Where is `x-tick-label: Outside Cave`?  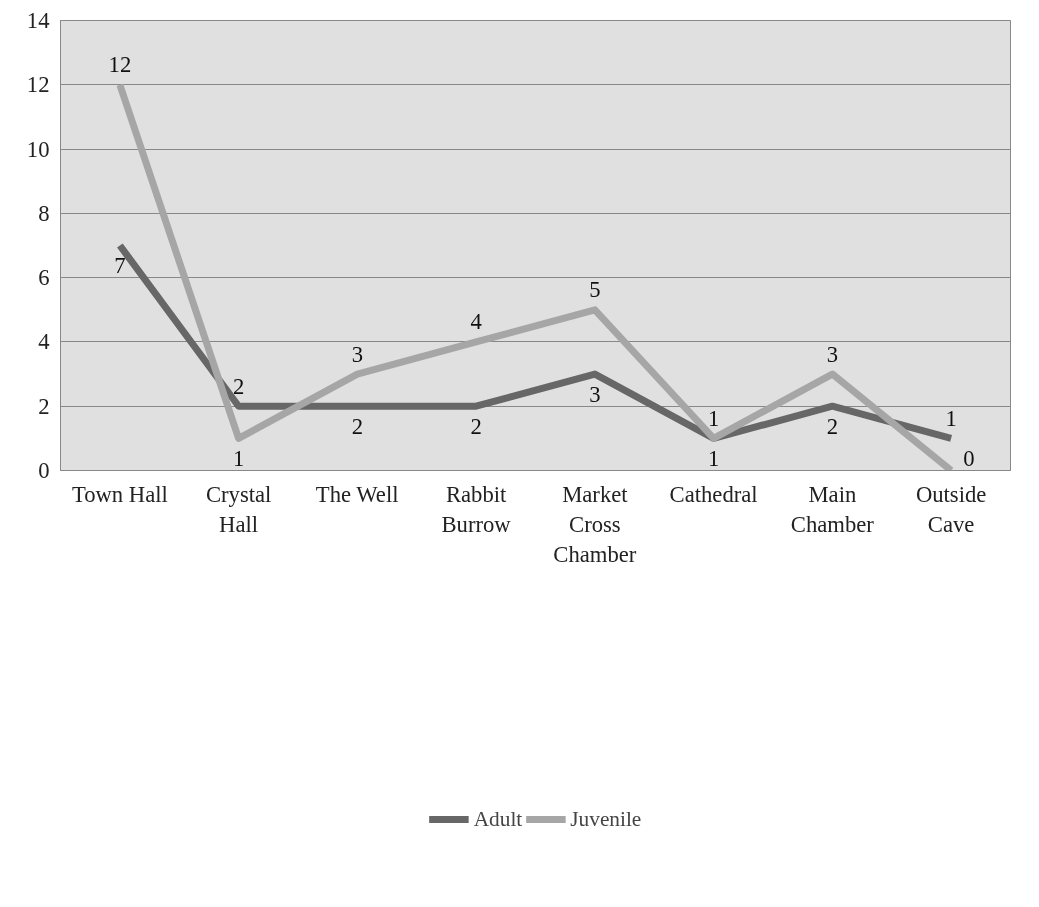
x-tick-label: Outside Cave is located at coordinates (951, 509).